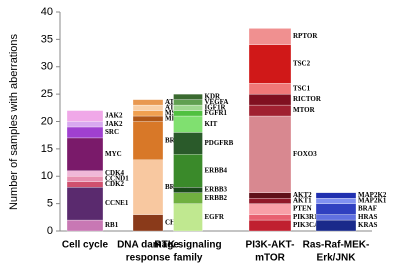 Image resolution: width=410 pixels, height=272 pixels. What do you see at coordinates (216, 198) in the screenshot?
I see `segment-label: ERBB2` at bounding box center [216, 198].